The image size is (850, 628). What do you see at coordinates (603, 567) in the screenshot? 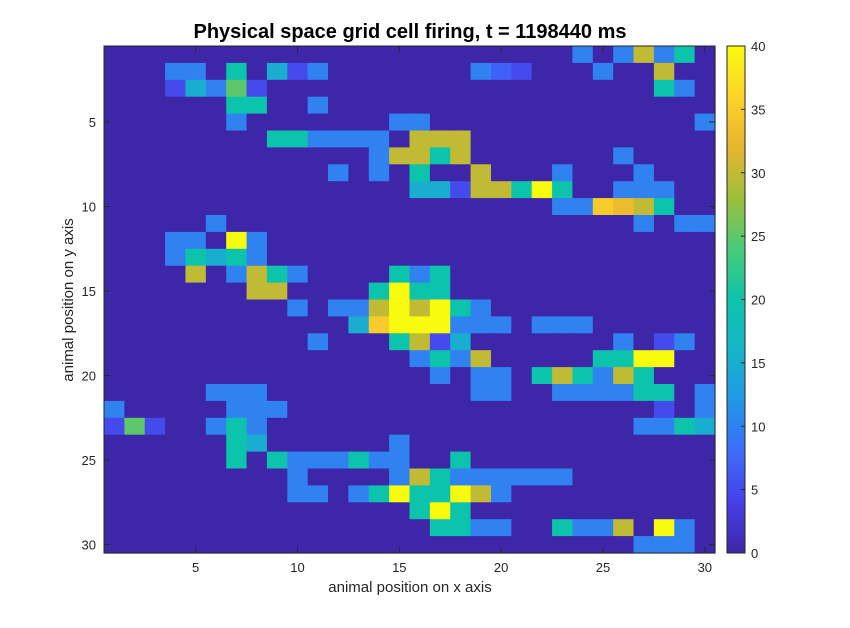
I see `x-tick-label: 25` at bounding box center [603, 567].